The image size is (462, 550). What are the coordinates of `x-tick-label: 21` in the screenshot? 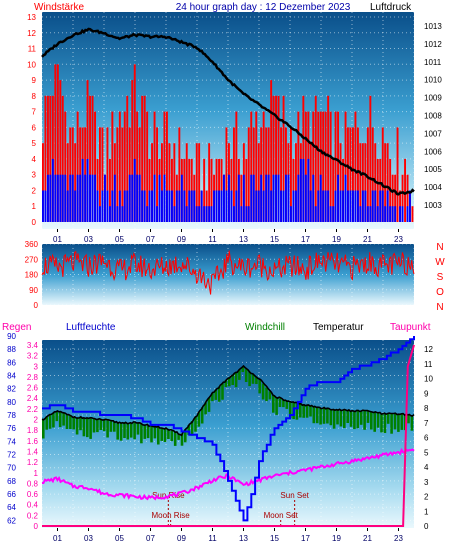 It's located at (367, 538).